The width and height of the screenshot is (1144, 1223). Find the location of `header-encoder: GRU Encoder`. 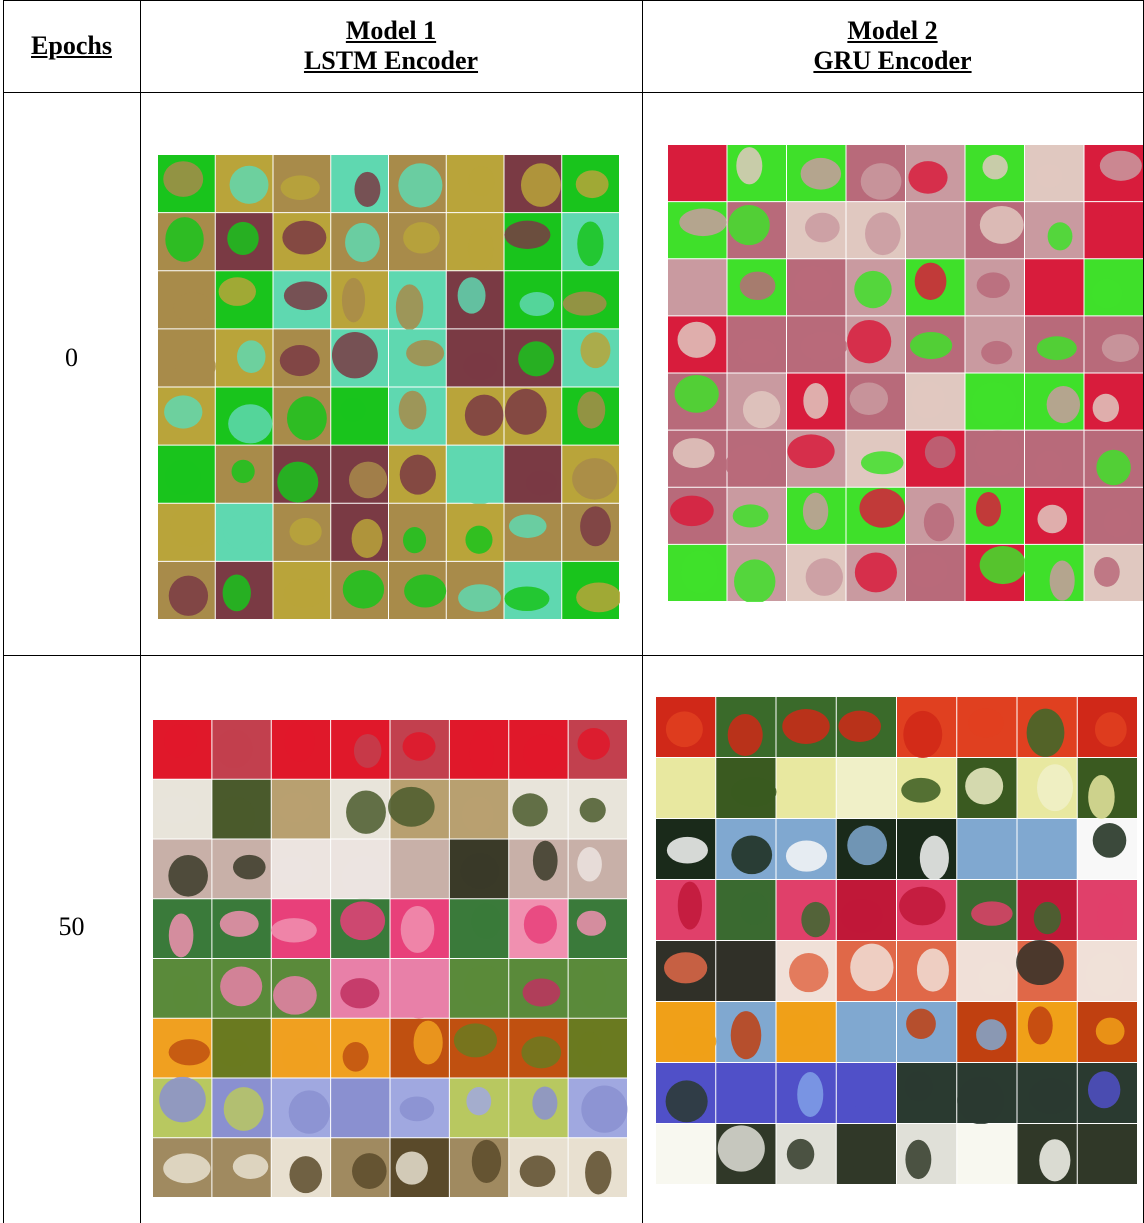

header-encoder: GRU Encoder is located at coordinates (892, 60).